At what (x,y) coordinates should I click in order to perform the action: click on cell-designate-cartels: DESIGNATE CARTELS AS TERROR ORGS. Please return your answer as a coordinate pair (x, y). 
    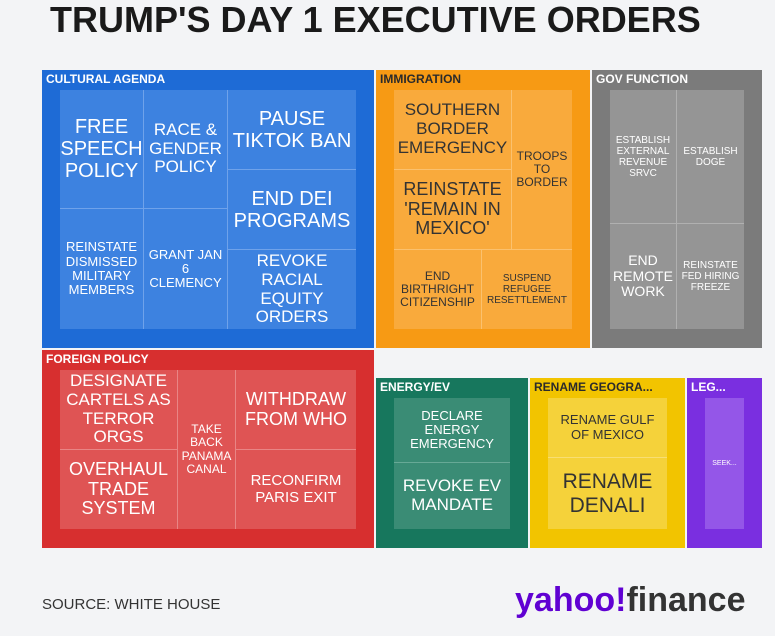
    Looking at the image, I should click on (119, 410).